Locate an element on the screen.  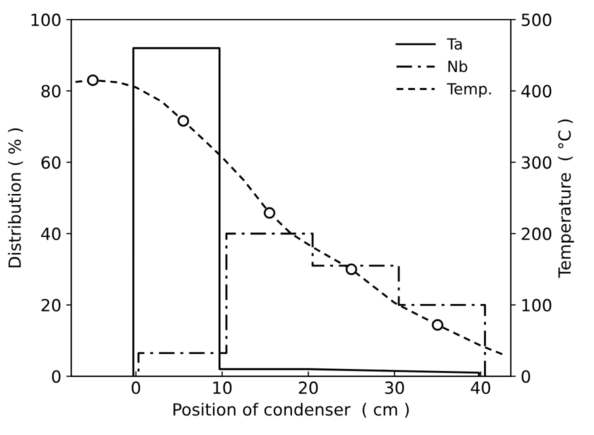
legend-label: Nb is located at coordinates (458, 66).